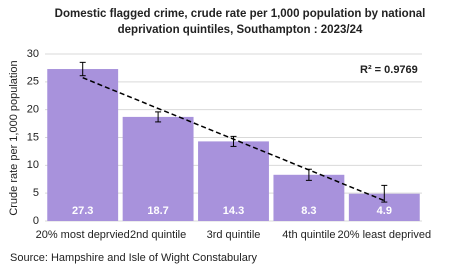  Describe the element at coordinates (157, 211) in the screenshot. I see `value-label: 18.7` at that location.